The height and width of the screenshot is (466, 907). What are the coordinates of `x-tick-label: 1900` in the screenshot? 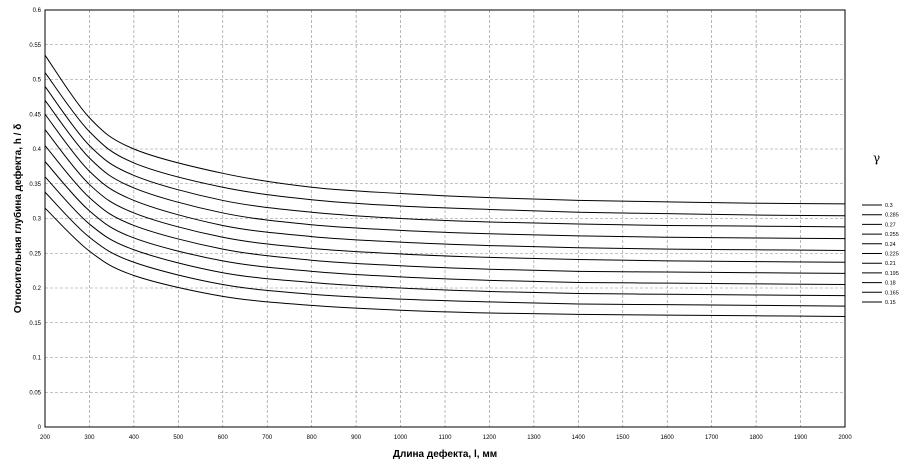 It's located at (801, 438).